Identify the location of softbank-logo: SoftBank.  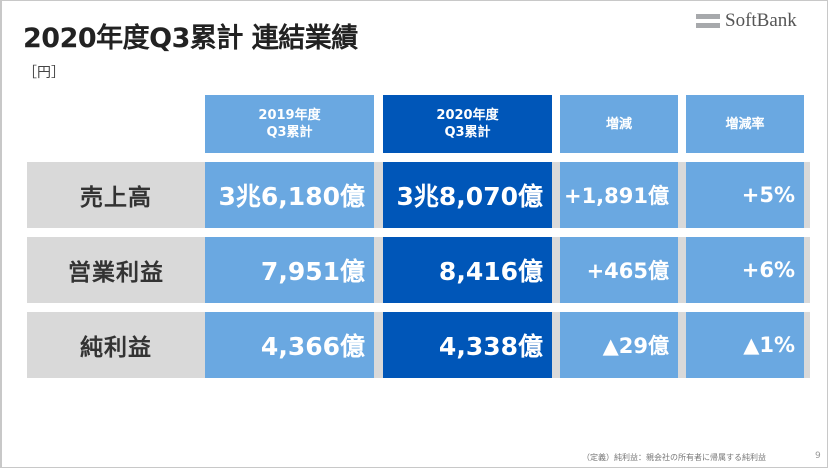
(746, 21).